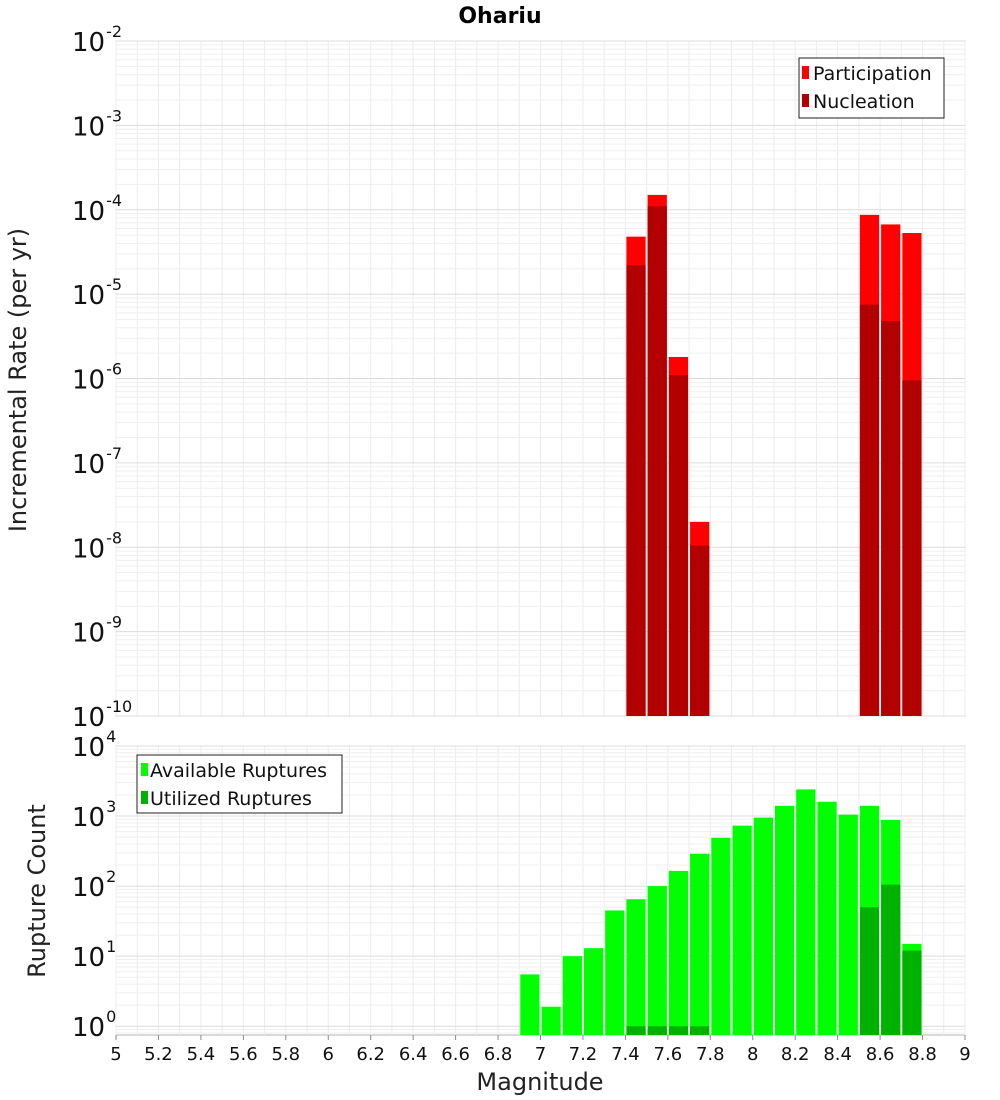 This screenshot has height=1100, width=1000. What do you see at coordinates (37, 891) in the screenshot?
I see `count-y-axis-label: Rupture Count` at bounding box center [37, 891].